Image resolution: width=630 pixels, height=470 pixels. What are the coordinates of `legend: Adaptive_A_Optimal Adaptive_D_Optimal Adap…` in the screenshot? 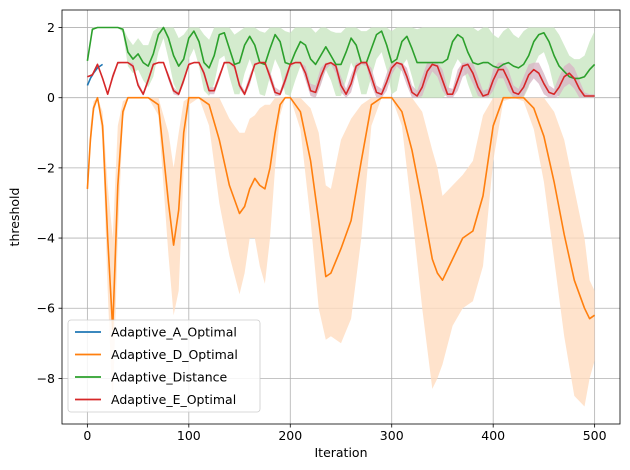 It's located at (164, 366).